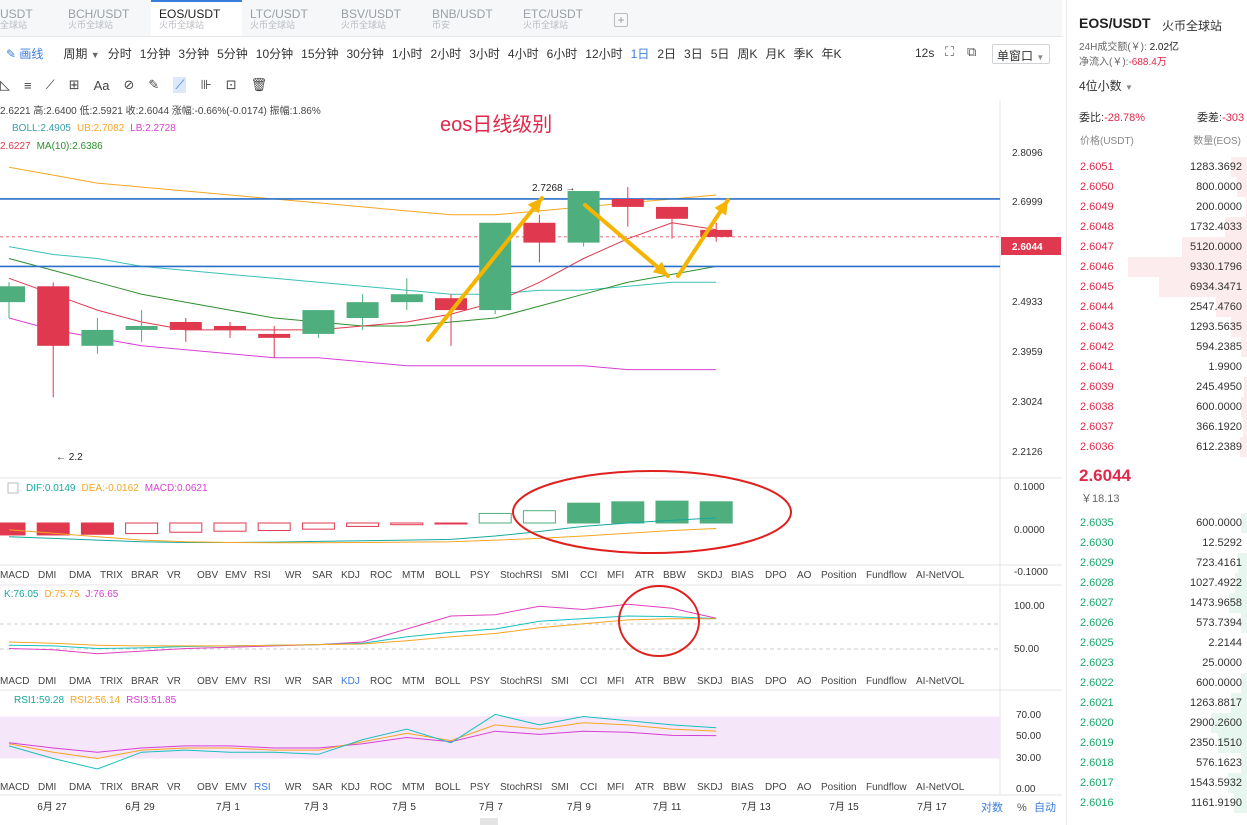  I want to click on draw-tool-1-icon: ≡, so click(28, 85).